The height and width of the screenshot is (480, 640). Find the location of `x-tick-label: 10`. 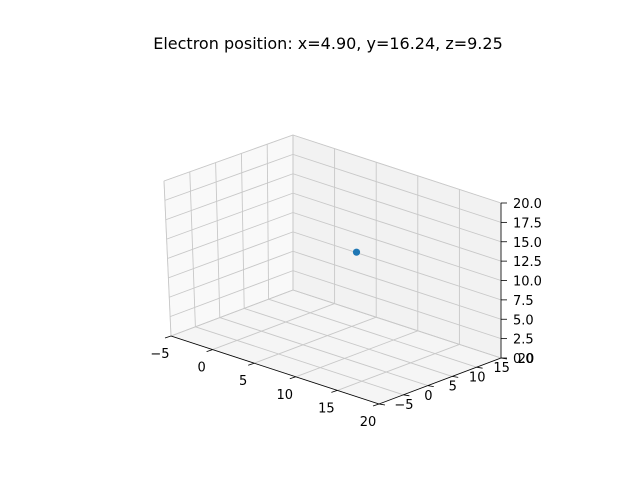

x-tick-label: 10 is located at coordinates (285, 395).